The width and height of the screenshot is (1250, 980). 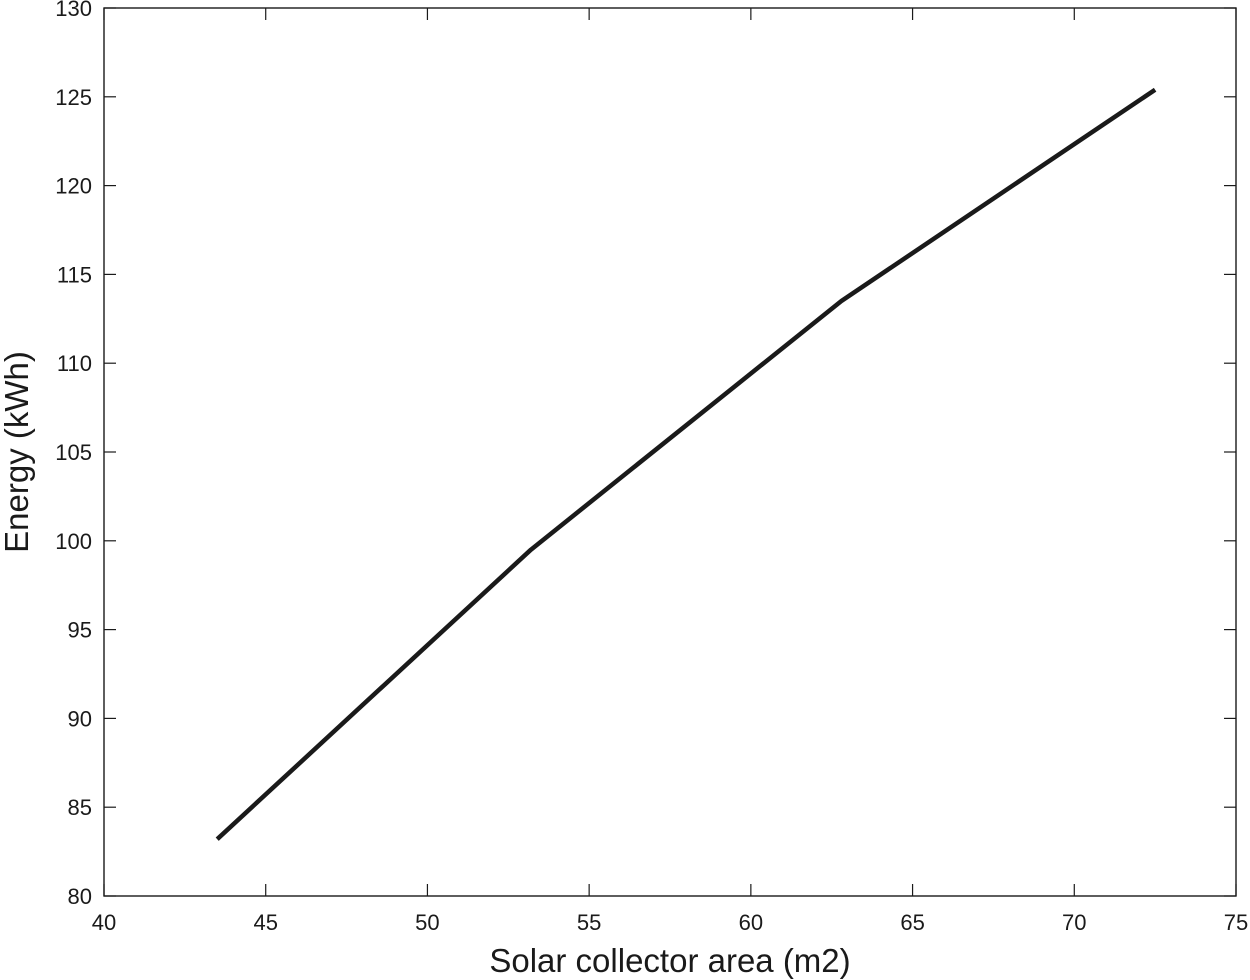 What do you see at coordinates (17, 452) in the screenshot?
I see `y-axis-title: Energy (kWh)` at bounding box center [17, 452].